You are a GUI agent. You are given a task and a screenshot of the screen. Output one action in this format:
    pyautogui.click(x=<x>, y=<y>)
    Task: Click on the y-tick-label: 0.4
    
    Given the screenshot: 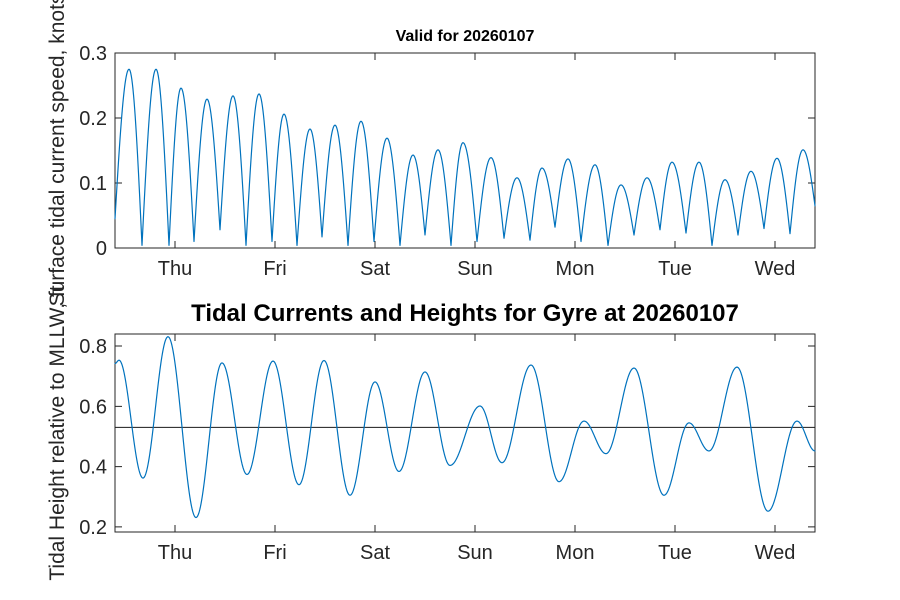 What is the action you would take?
    pyautogui.click(x=93, y=468)
    